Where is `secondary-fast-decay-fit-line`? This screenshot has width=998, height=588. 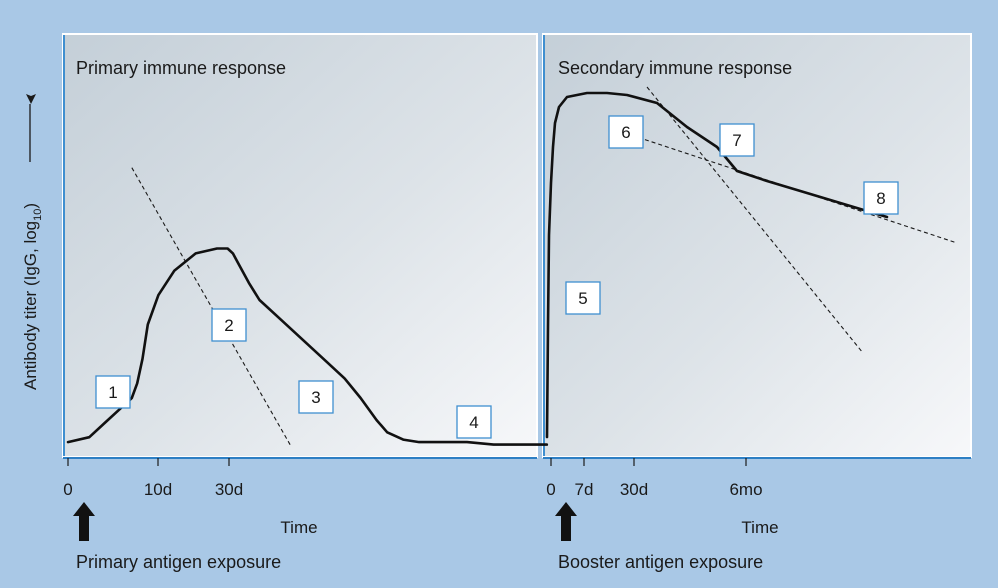
secondary-fast-decay-fit-line is located at coordinates (755, 220).